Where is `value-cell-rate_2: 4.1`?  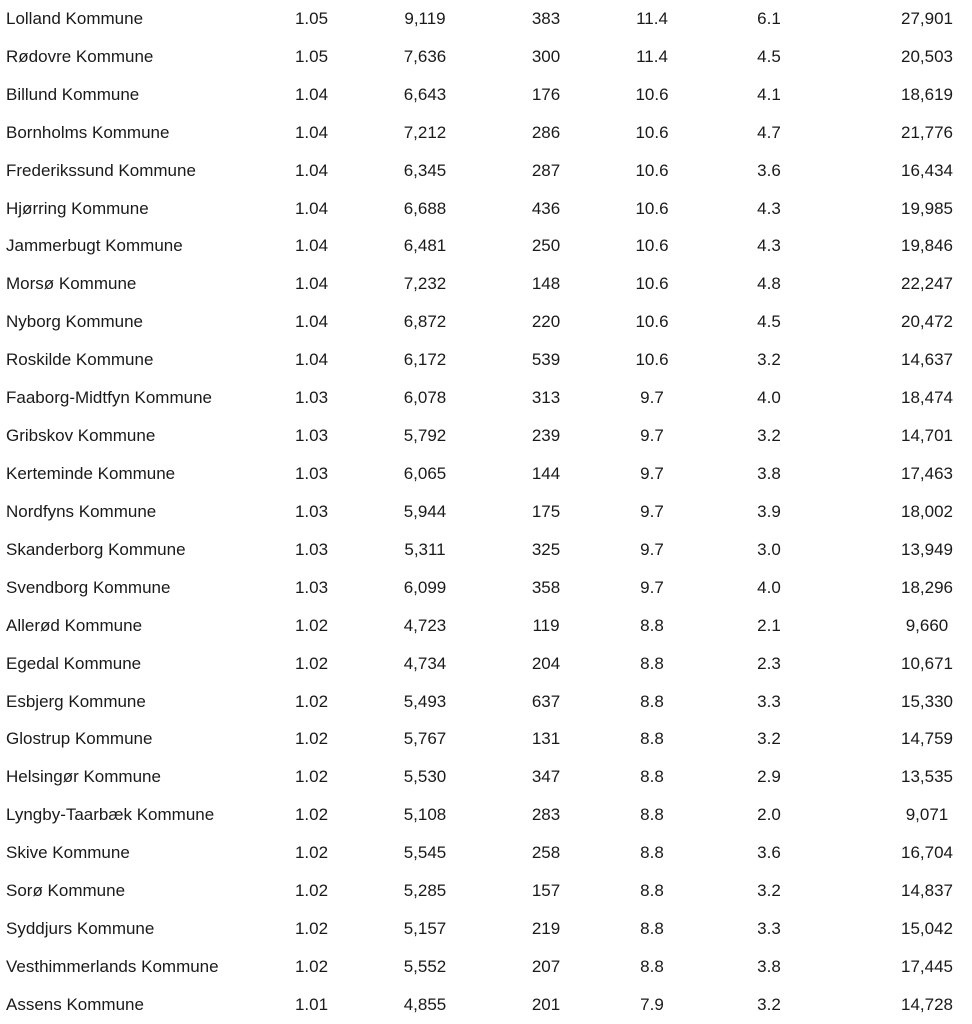 value-cell-rate_2: 4.1 is located at coordinates (769, 94).